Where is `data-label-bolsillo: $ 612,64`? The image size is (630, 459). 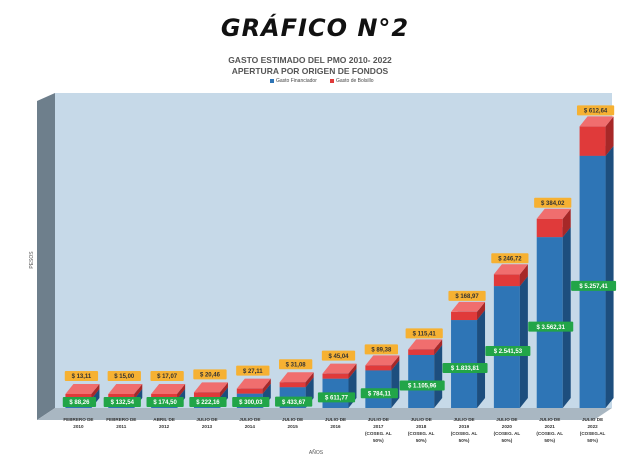
data-label-bolsillo: $ 612,64 is located at coordinates (596, 112).